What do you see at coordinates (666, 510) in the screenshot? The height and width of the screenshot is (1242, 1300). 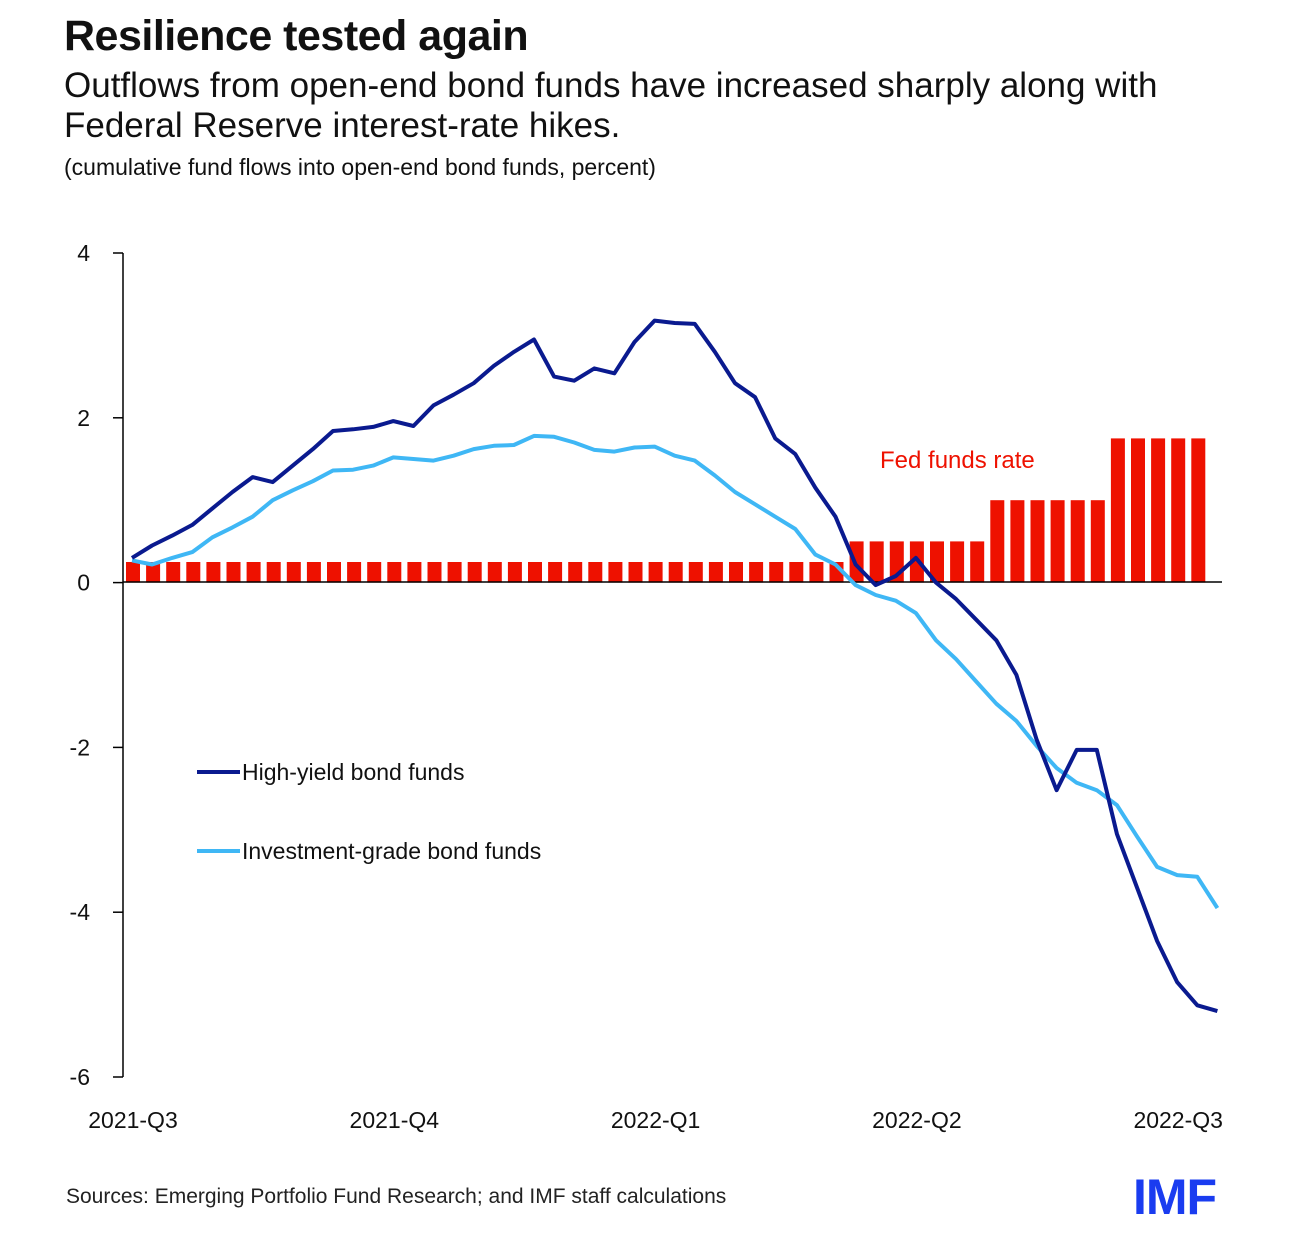 I see `fed-funds-bars` at bounding box center [666, 510].